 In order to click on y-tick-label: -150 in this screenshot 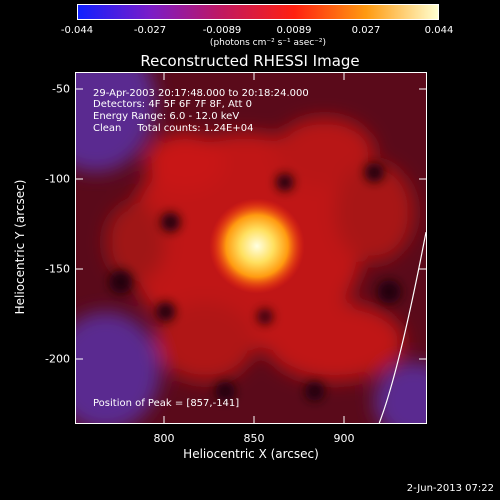, I will do `click(57, 269)`.